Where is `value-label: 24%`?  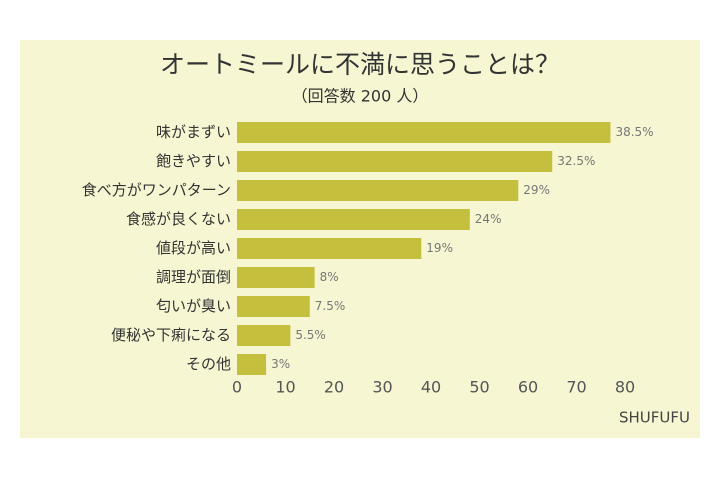 value-label: 24% is located at coordinates (488, 219).